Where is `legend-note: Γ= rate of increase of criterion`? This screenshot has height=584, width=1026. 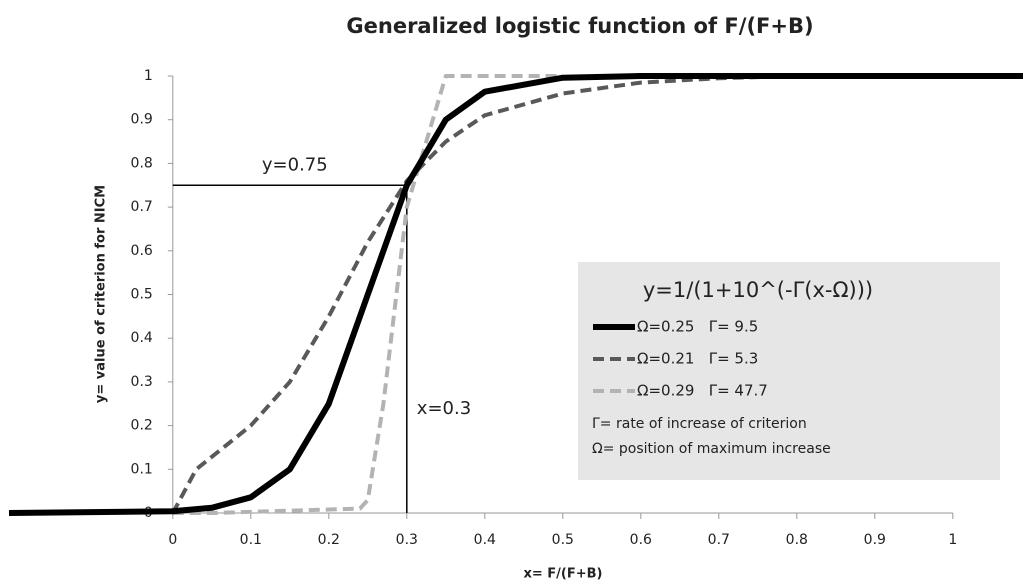
legend-note: Γ= rate of increase of criterion is located at coordinates (699, 424).